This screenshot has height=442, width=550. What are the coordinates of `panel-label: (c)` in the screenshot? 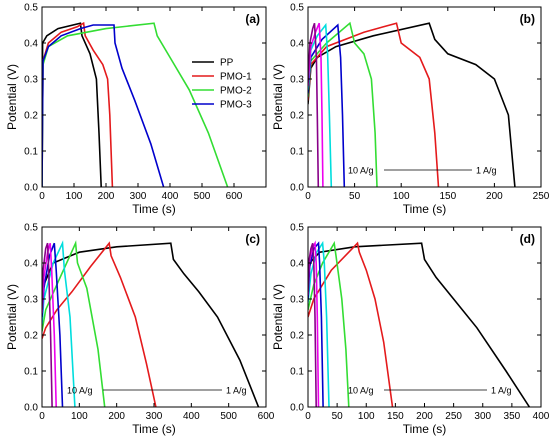 It's located at (252, 239).